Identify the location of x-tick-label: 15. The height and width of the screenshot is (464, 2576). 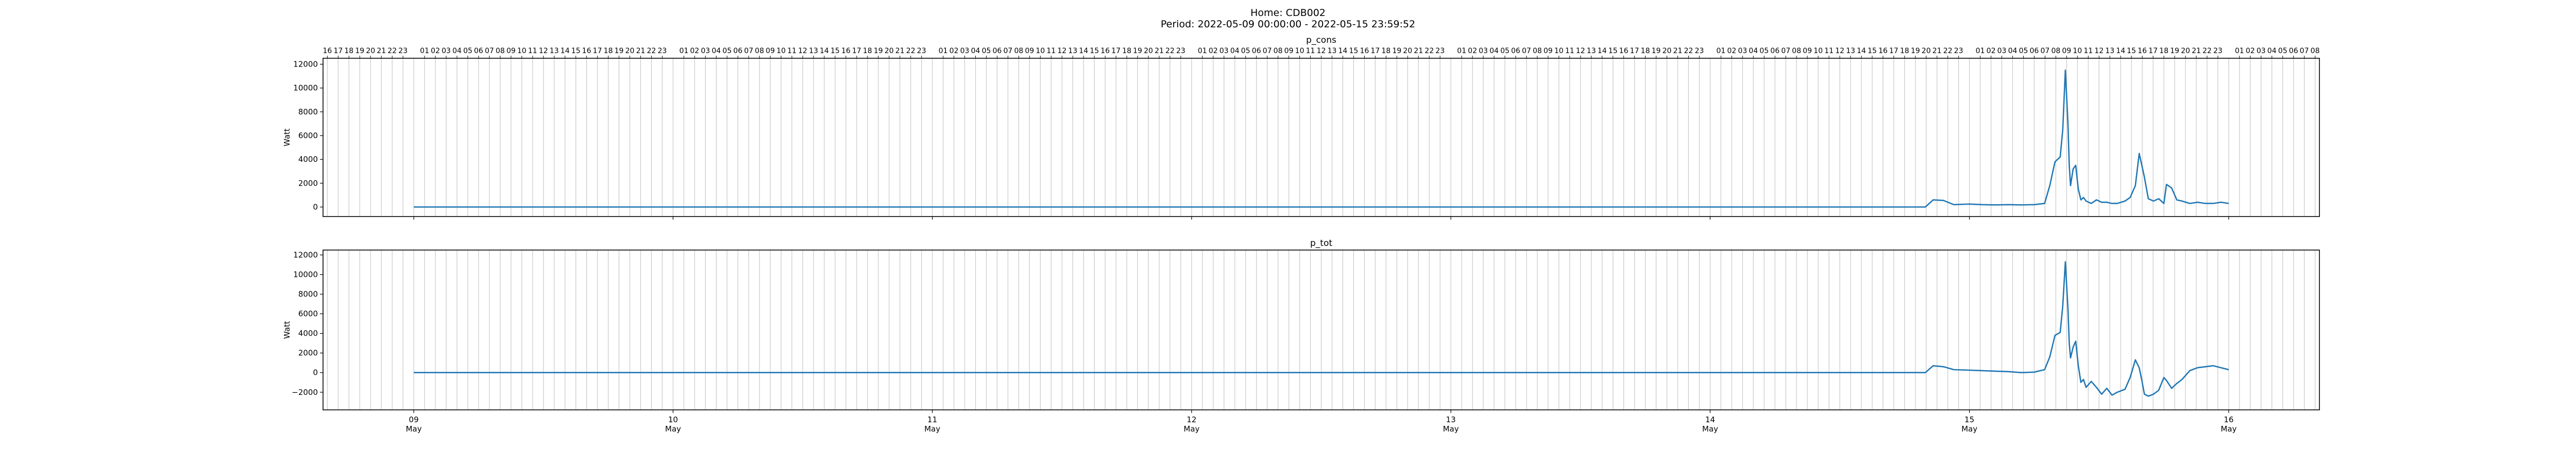
(1969, 419).